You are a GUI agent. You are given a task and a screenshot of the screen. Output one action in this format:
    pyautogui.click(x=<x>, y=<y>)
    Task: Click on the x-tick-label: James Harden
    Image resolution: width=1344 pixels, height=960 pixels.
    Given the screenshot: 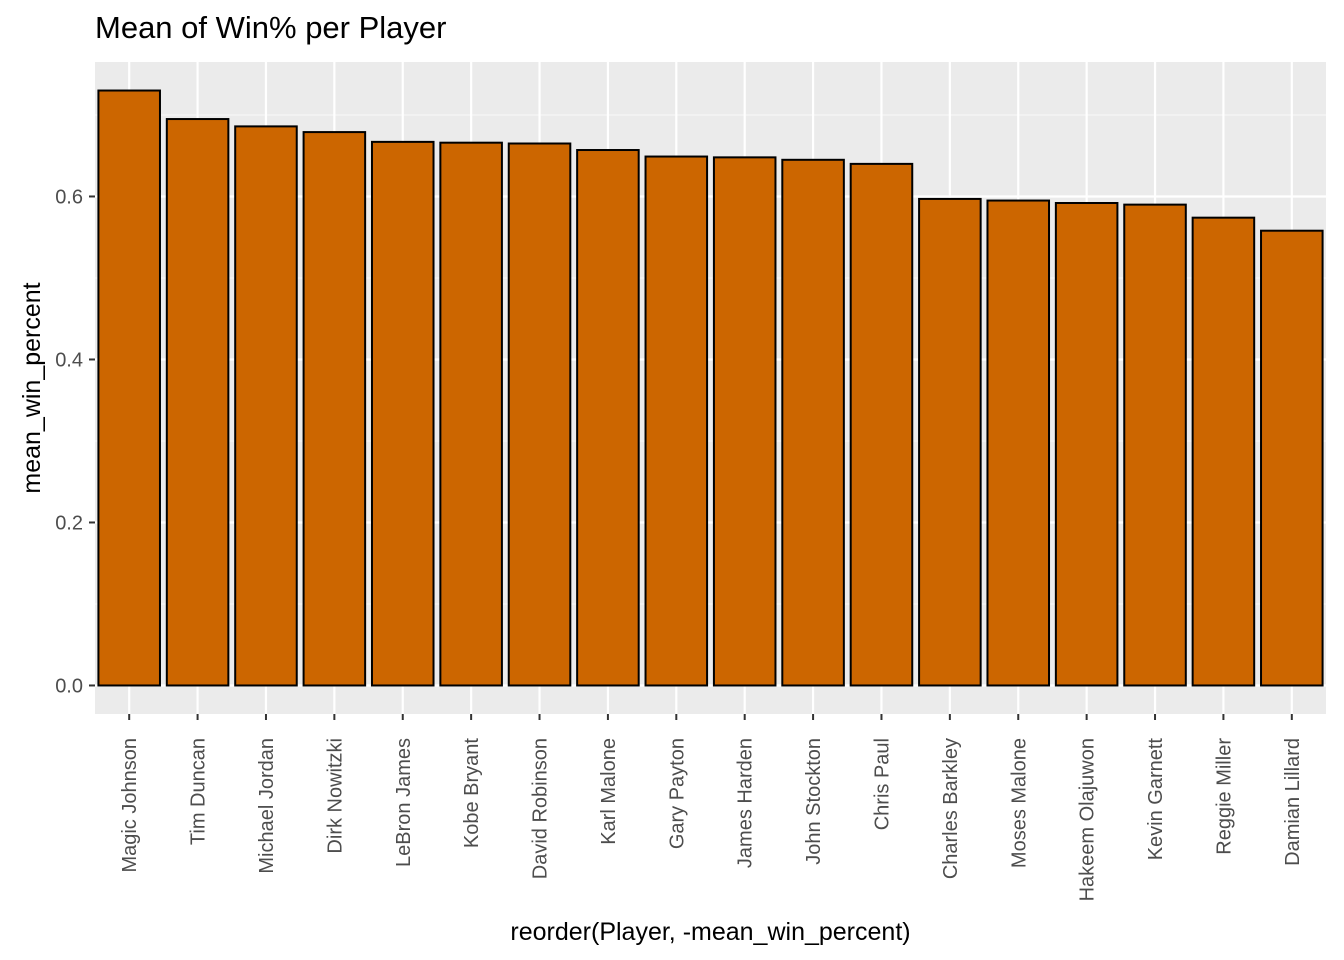 What is the action you would take?
    pyautogui.click(x=746, y=803)
    